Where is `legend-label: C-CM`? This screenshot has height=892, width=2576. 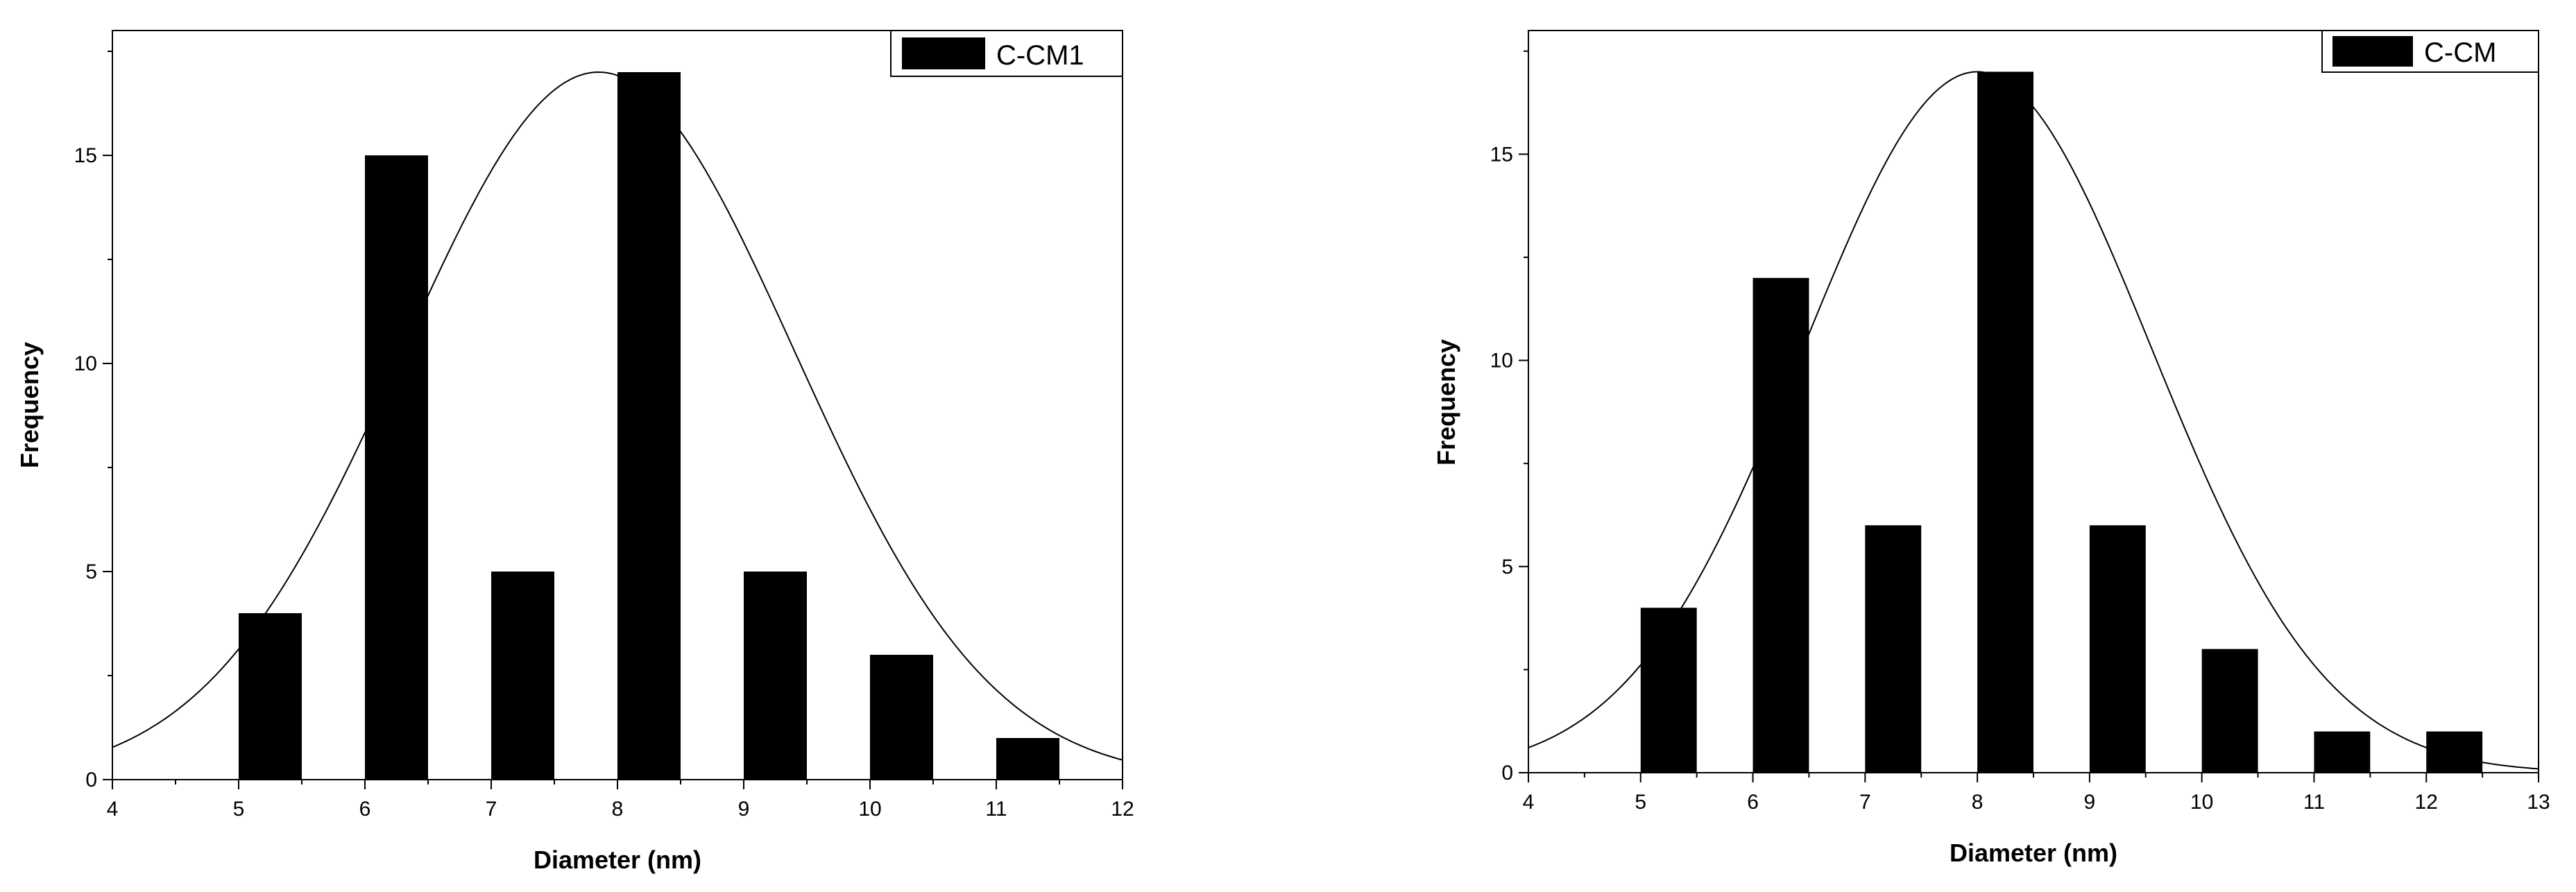
legend-label: C-CM is located at coordinates (2460, 52).